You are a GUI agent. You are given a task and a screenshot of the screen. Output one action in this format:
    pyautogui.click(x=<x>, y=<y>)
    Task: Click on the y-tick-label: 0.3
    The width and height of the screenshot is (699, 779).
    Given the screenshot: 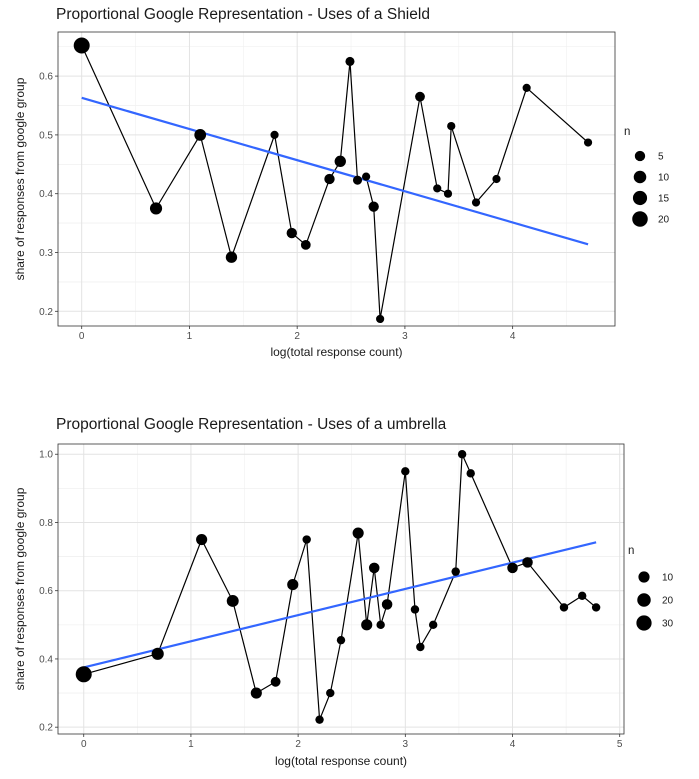 What is the action you would take?
    pyautogui.click(x=46, y=253)
    